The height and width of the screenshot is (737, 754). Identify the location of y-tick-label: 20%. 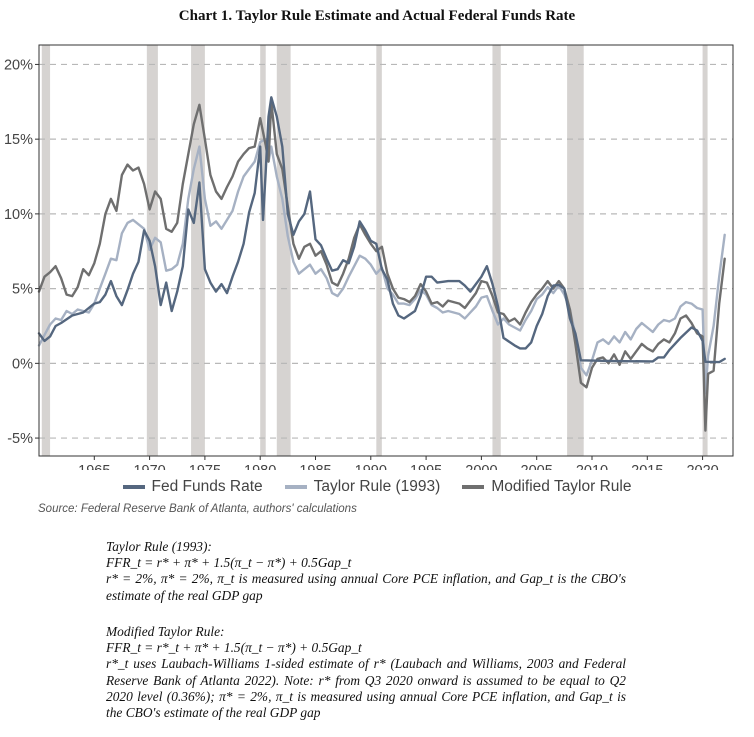
(18, 65).